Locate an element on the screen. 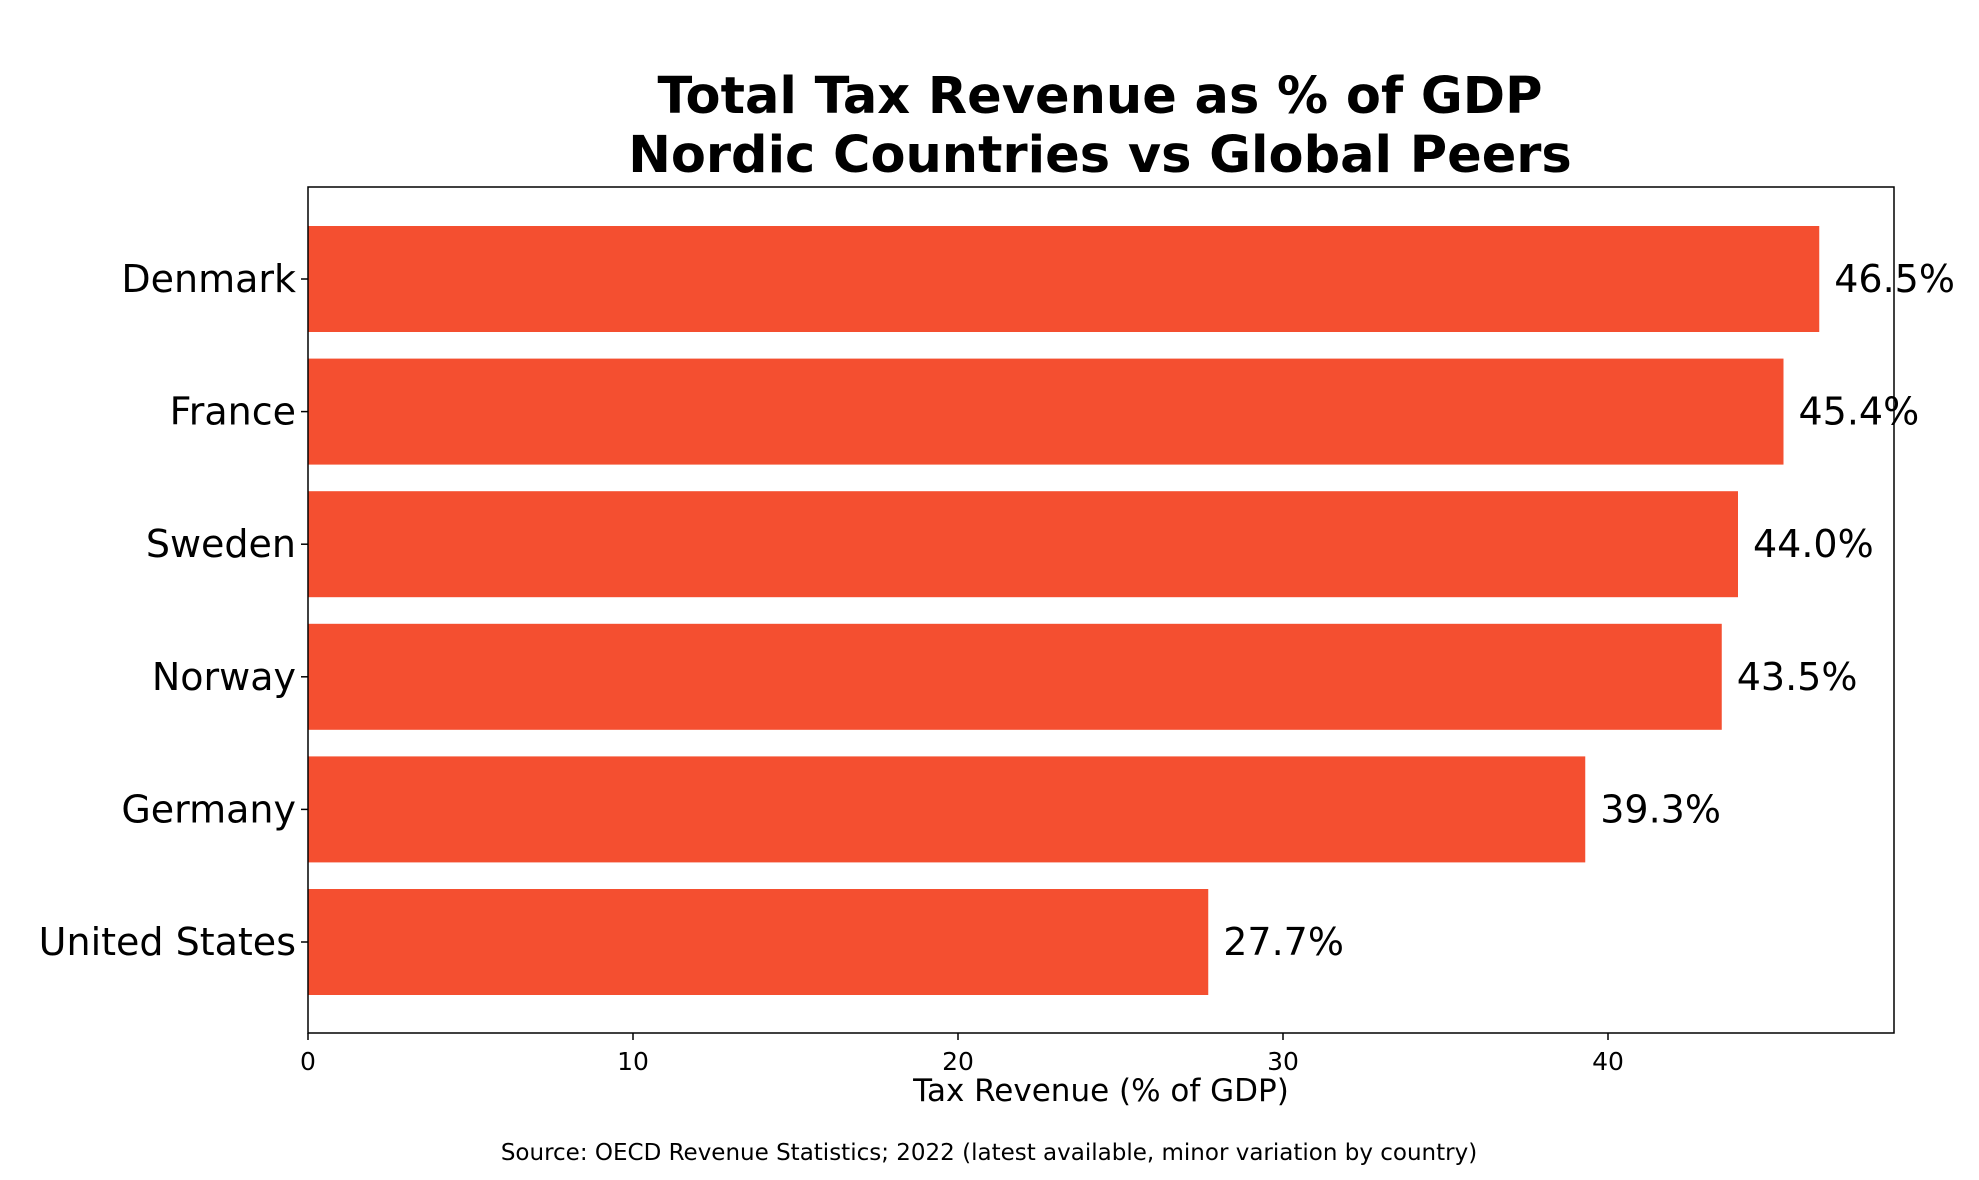 The height and width of the screenshot is (1180, 1979). chart-title-line-1: Total Tax Revenue as % of GDP is located at coordinates (1100, 96).